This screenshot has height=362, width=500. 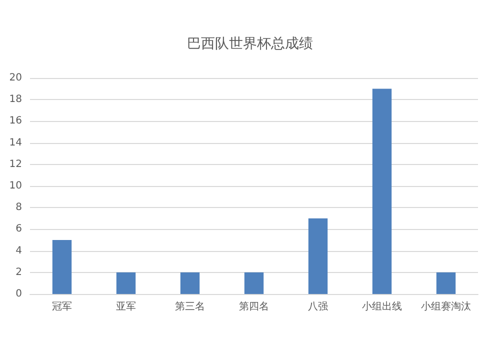 I want to click on y-tick-label: 0, so click(x=19, y=294).